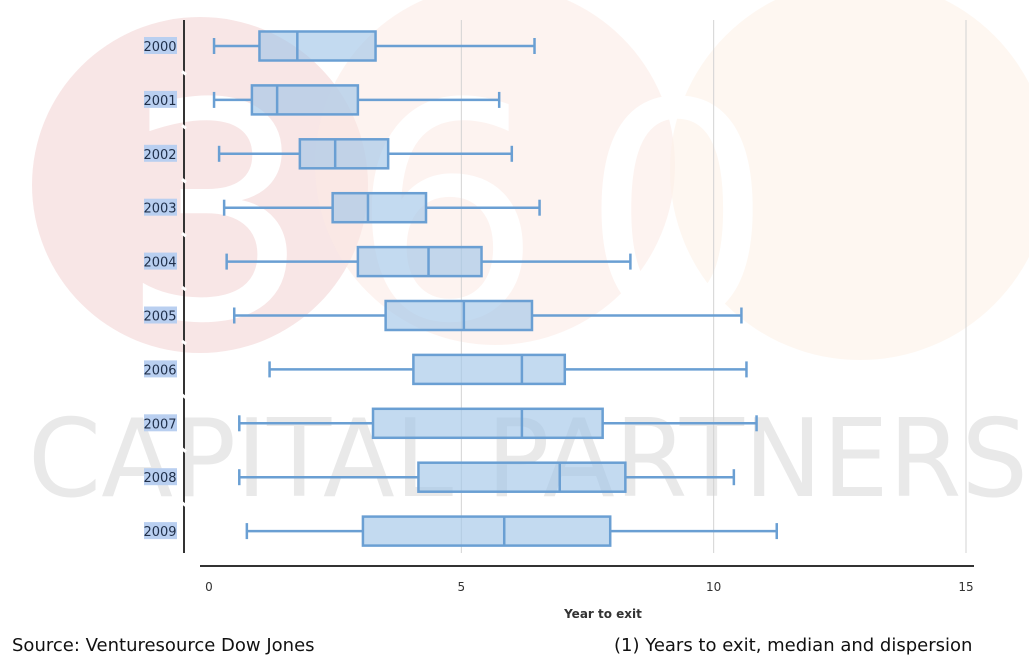 The height and width of the screenshot is (669, 1029). Describe the element at coordinates (184, 234) in the screenshot. I see `y-axis-gap-2004` at that location.